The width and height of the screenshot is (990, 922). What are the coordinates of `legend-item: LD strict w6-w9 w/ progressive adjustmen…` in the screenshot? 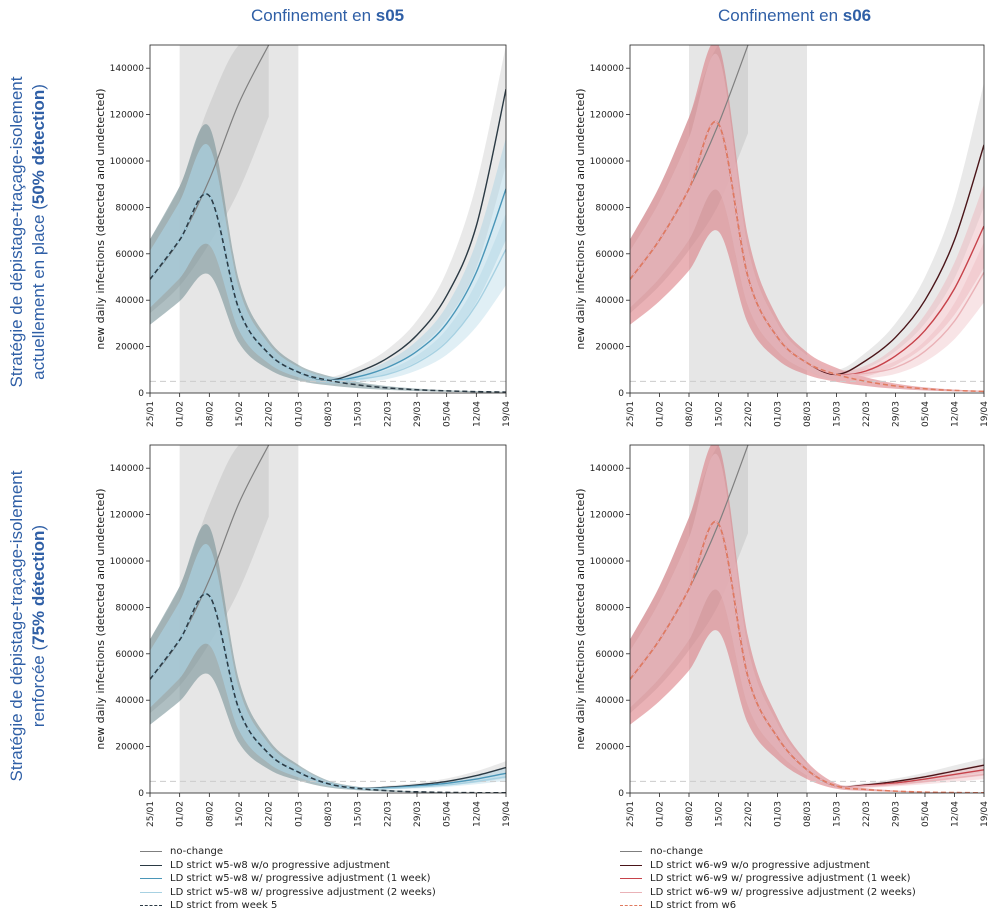 It's located at (768, 893).